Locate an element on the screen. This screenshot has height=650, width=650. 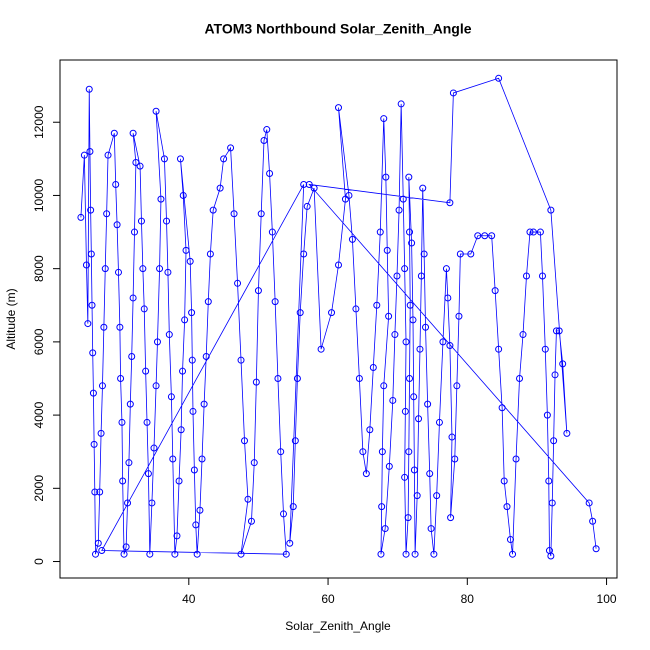
x-tick-label: 100 is located at coordinates (607, 599).